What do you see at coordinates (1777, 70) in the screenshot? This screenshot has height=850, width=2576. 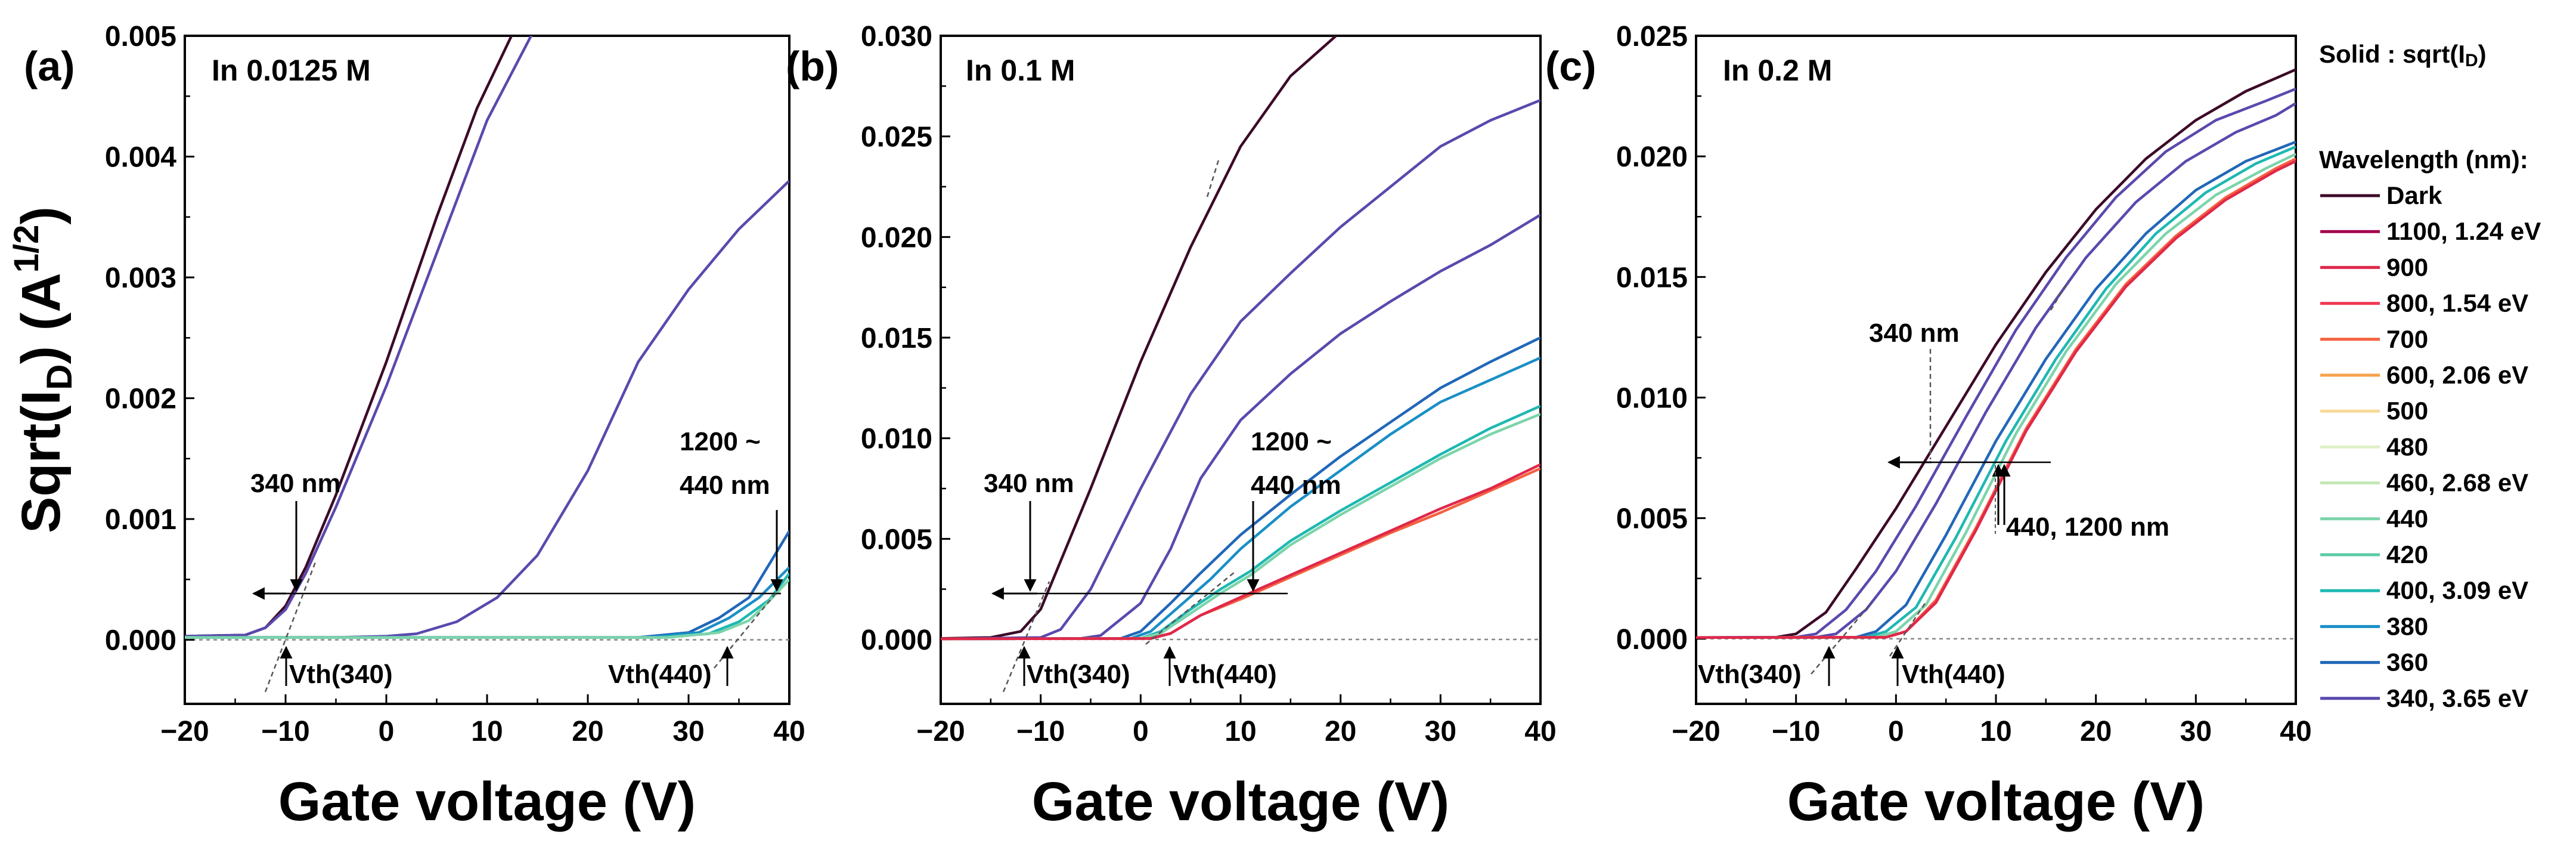 I see `panel-condition: In 0.2 M` at bounding box center [1777, 70].